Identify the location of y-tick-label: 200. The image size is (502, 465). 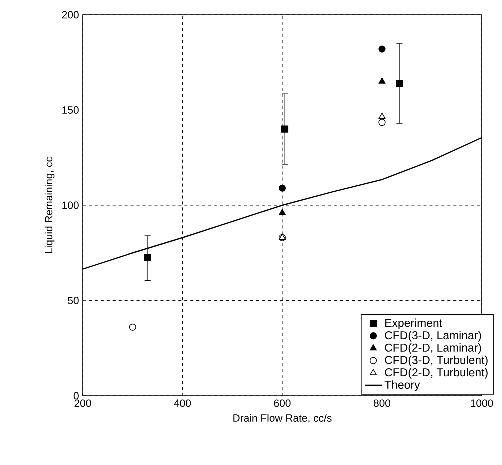
(70, 15).